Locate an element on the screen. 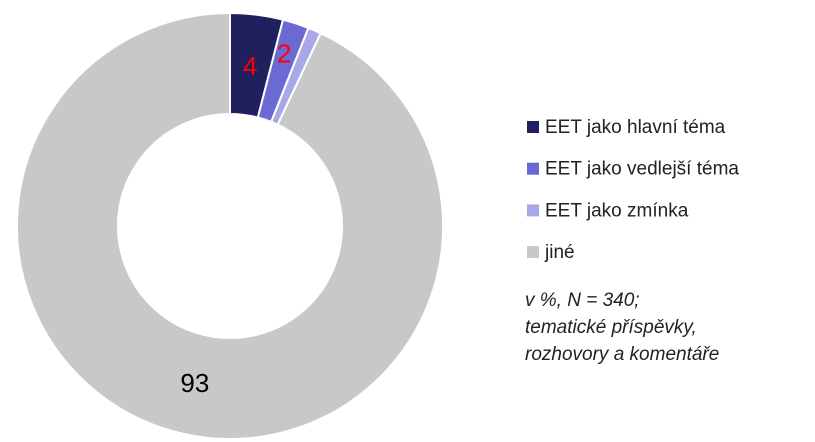 This screenshot has height=442, width=815. legend-label: jiné is located at coordinates (559, 252).